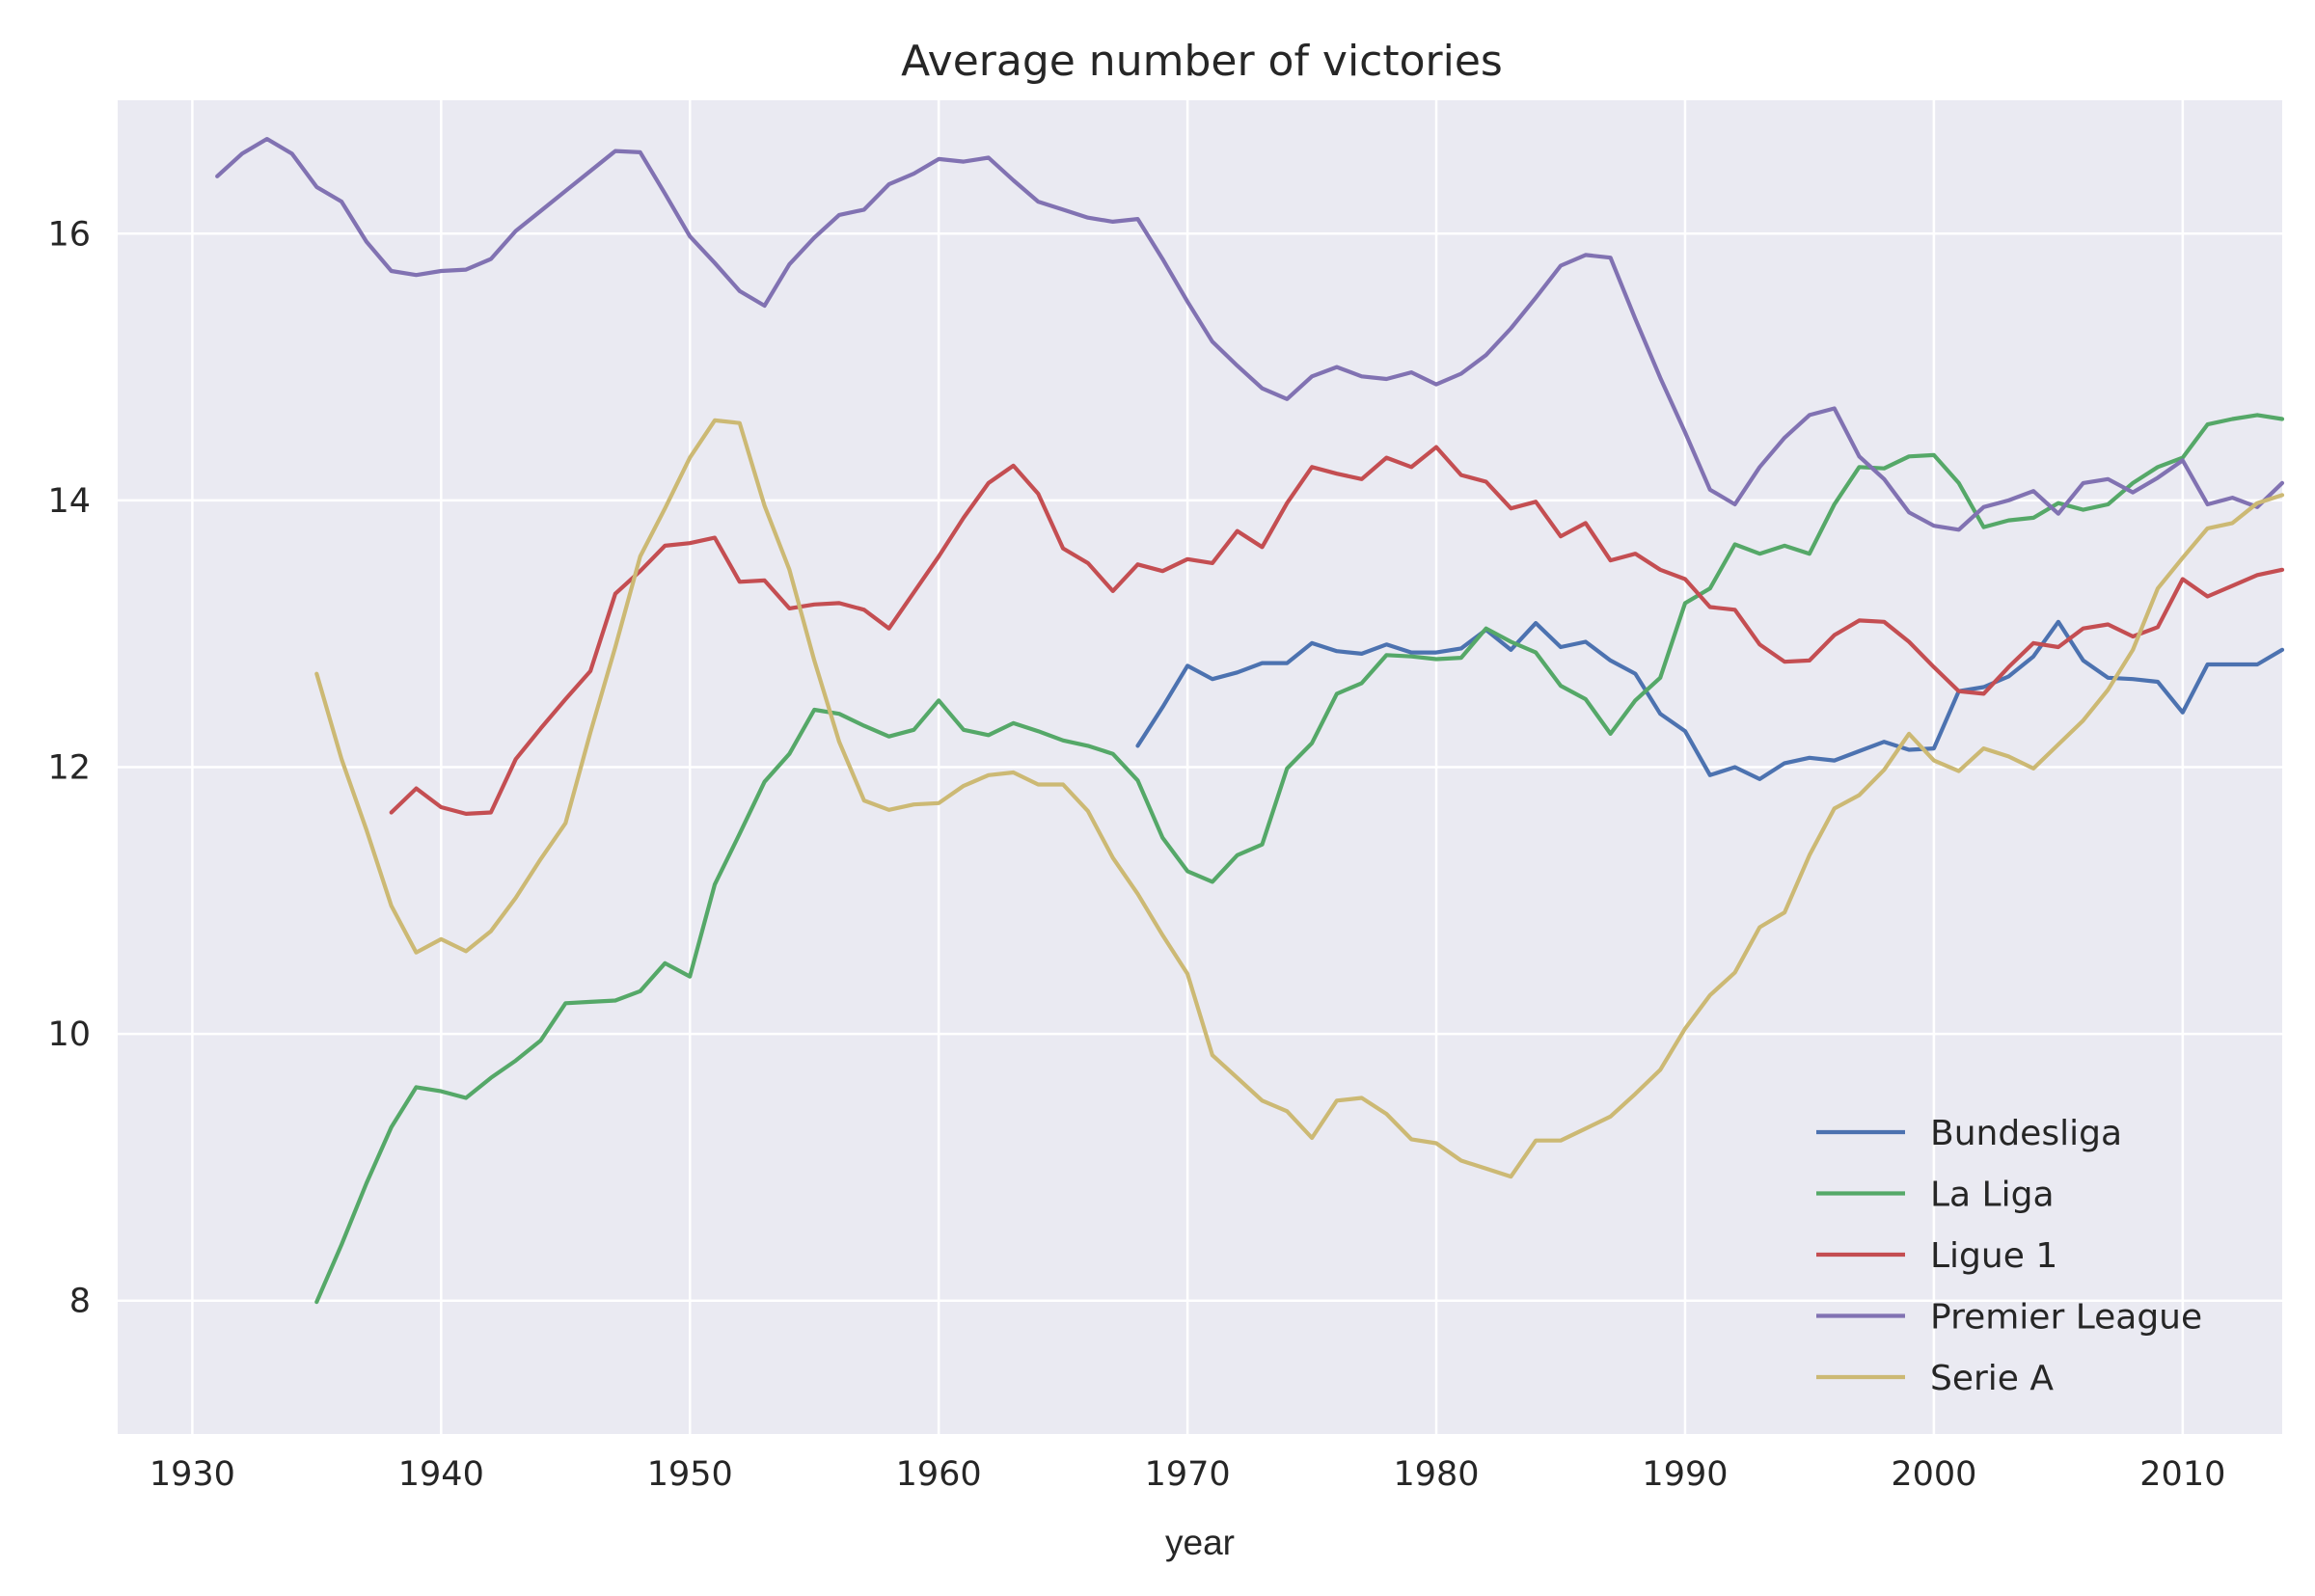 Image resolution: width=2315 pixels, height=1596 pixels. I want to click on x-tick-label: 2000, so click(1934, 1475).